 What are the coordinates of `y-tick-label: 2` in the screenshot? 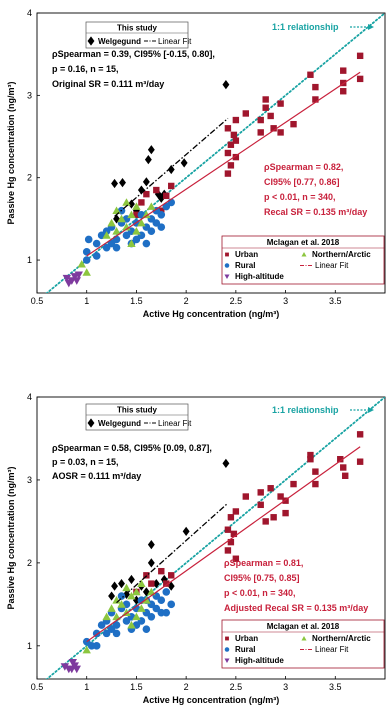 It's located at (29, 563).